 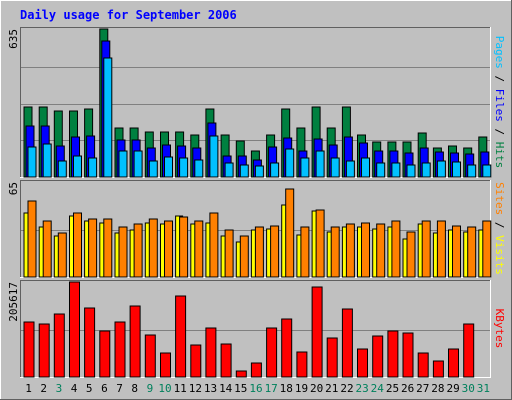 What do you see at coordinates (226, 388) in the screenshot?
I see `x-tick-label-day-14: 14` at bounding box center [226, 388].